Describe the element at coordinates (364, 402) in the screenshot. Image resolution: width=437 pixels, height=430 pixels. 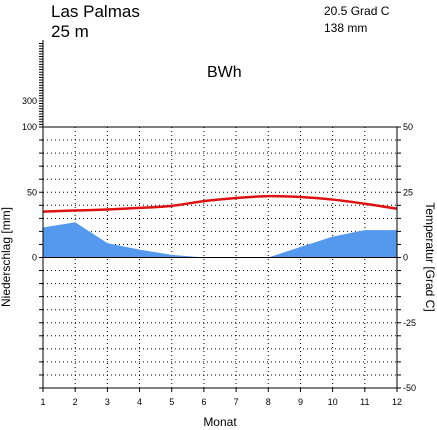
I see `x-tick-label: 11` at that location.